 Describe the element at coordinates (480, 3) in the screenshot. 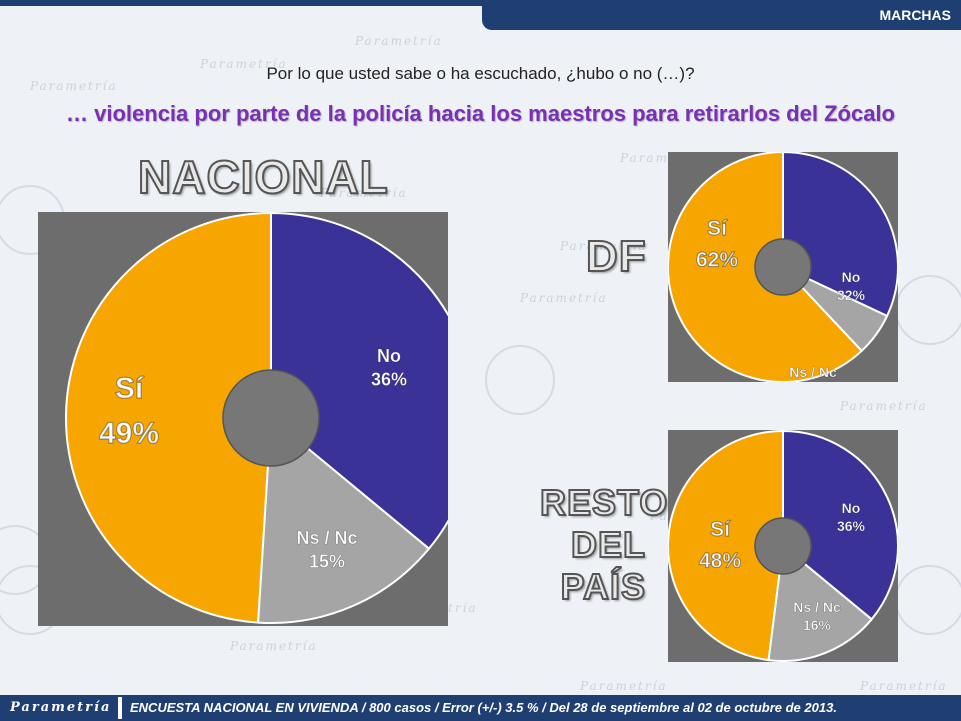

I see `header-bar` at that location.